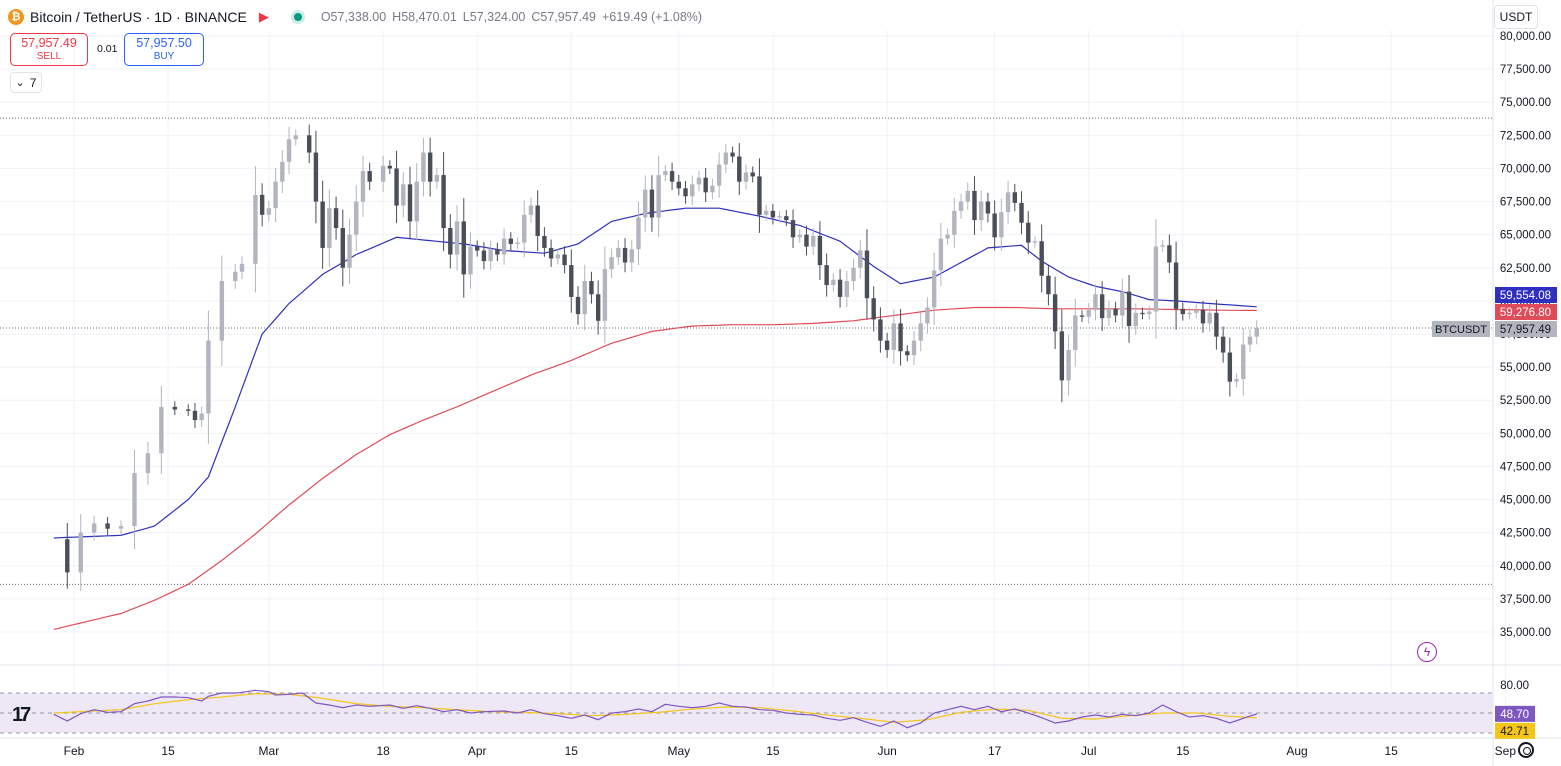 The image size is (1561, 766). Describe the element at coordinates (497, 17) in the screenshot. I see `low-value: 57,324.00` at that location.